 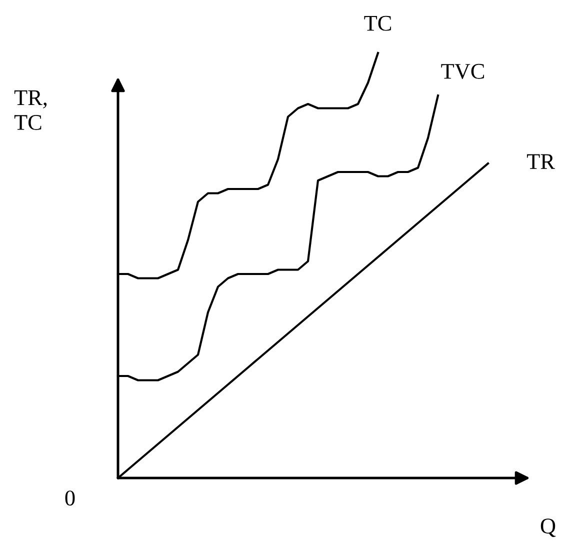 I want to click on text: 0, so click(x=70, y=498).